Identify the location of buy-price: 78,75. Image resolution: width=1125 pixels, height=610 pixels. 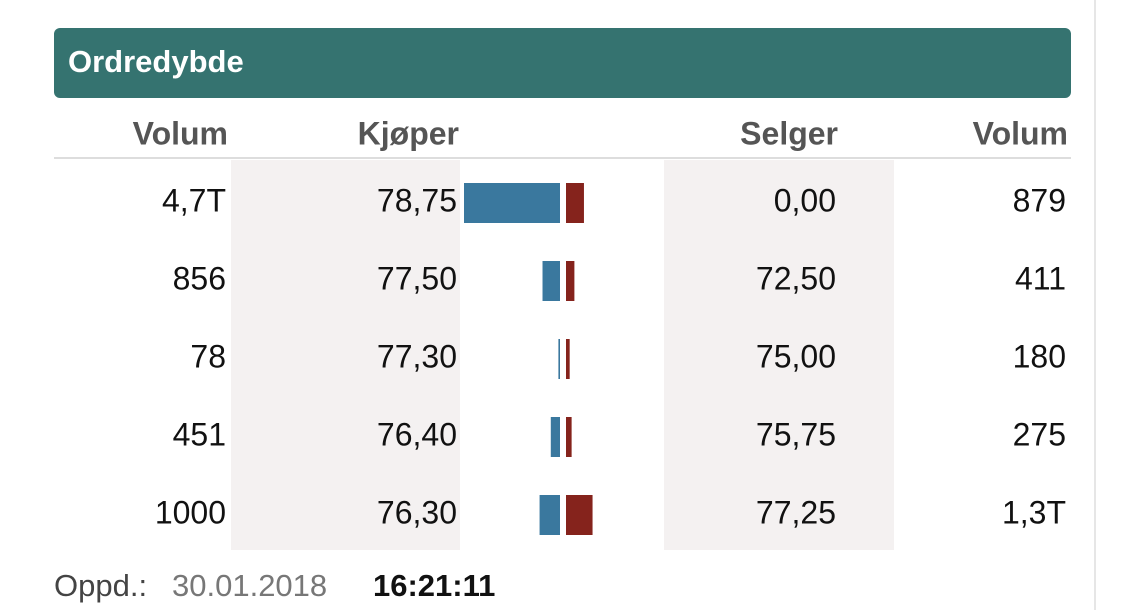
(417, 200).